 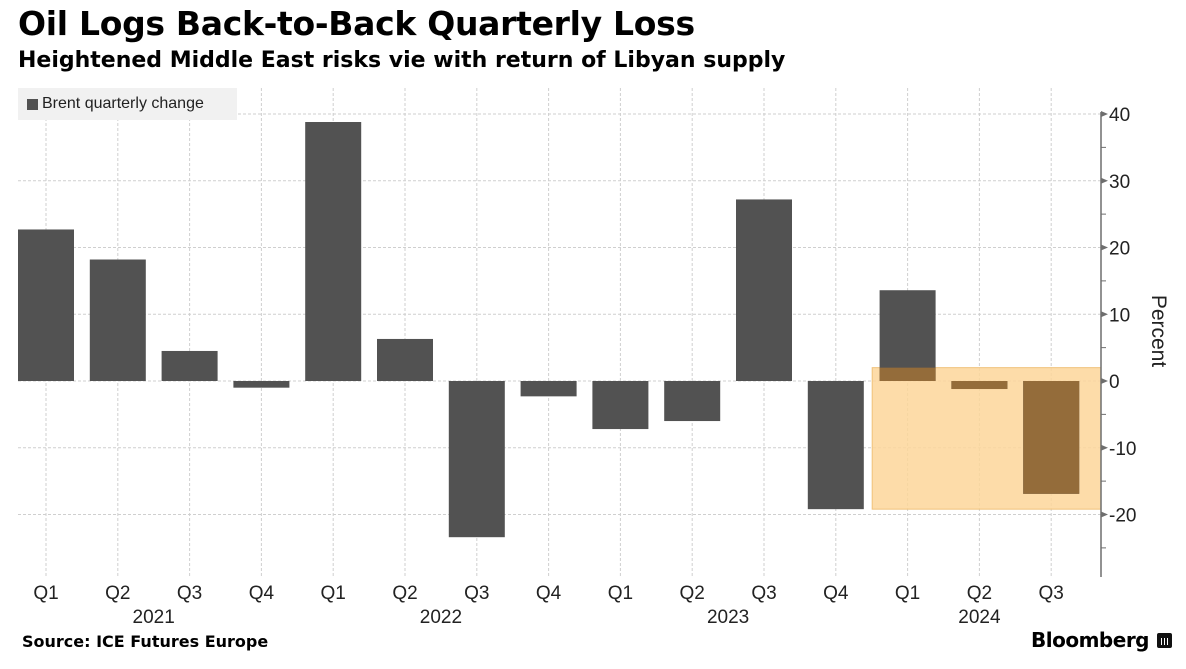 I want to click on y-tick-label: 0, so click(x=1114, y=382).